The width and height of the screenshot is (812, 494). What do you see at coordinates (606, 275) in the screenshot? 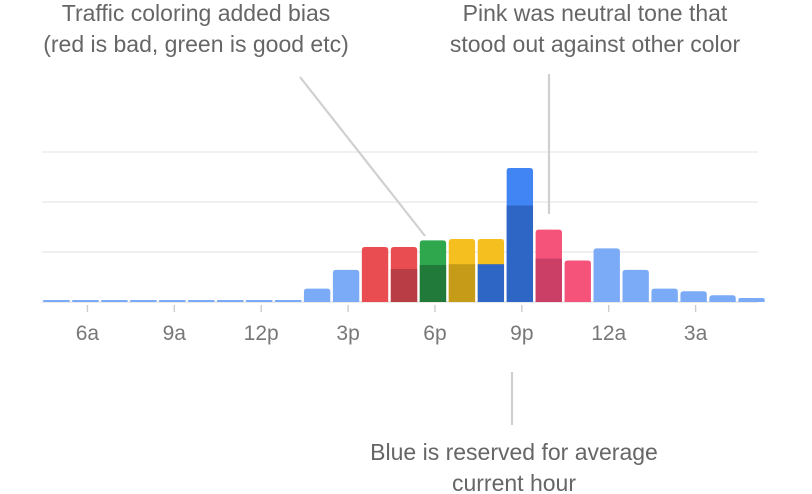
I see `bar-12a` at bounding box center [606, 275].